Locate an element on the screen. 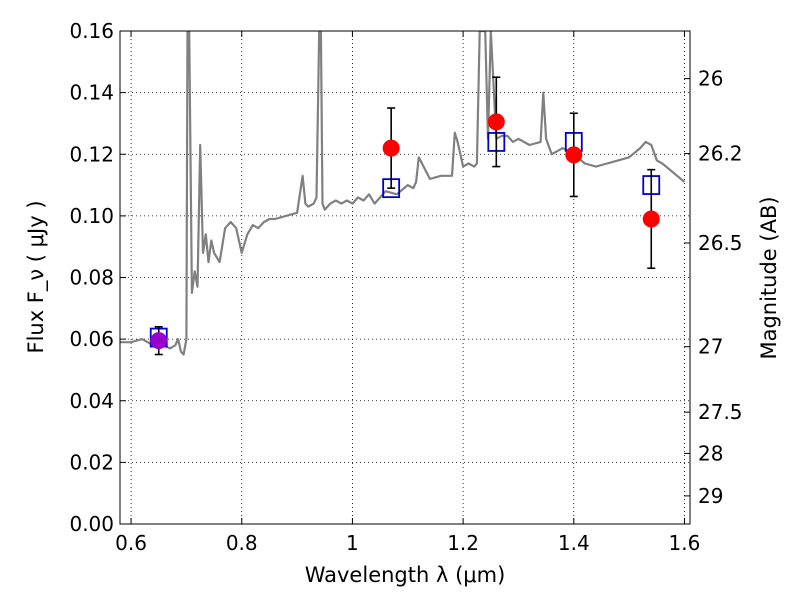 The image size is (800, 600). x-tick-label: 1 is located at coordinates (352, 543).